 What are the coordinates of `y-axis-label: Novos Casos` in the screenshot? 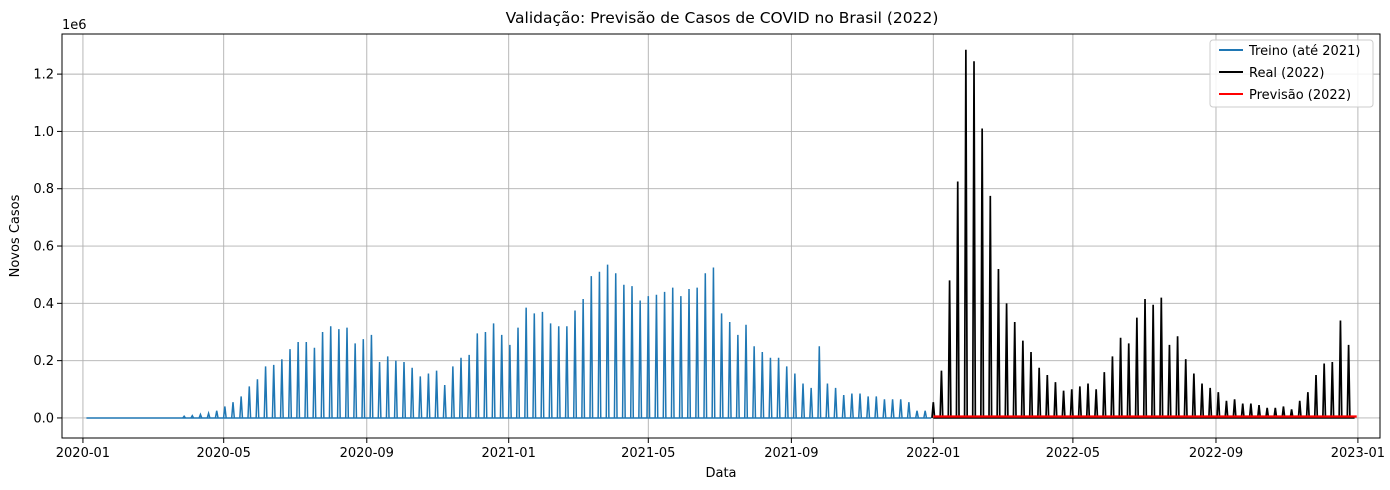 It's located at (15, 235).